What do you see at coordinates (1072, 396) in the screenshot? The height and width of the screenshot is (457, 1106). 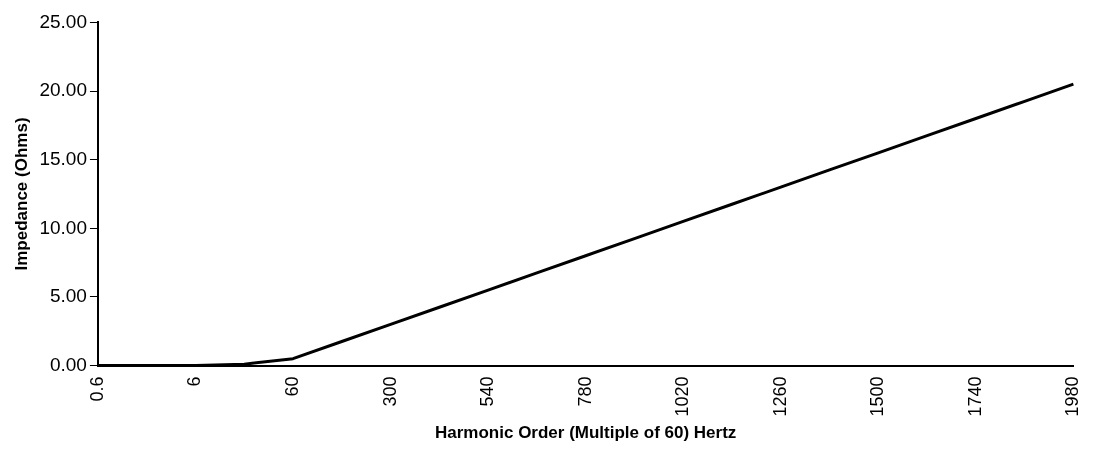 I see `x-tick-label: 1980` at bounding box center [1072, 396].